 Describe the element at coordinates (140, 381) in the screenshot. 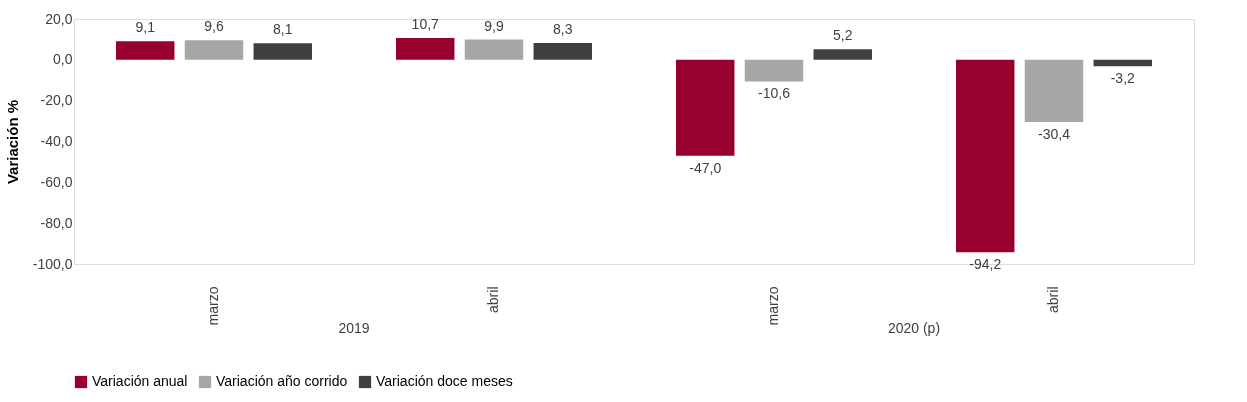

I see `legend-label: Variación anual` at that location.